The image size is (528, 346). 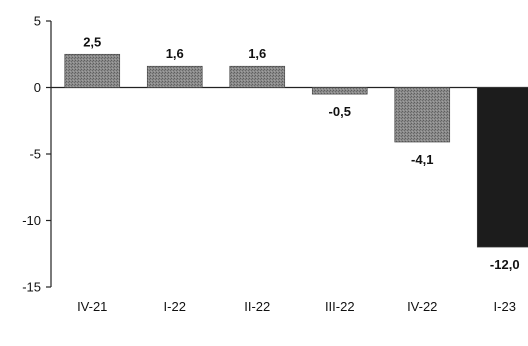 I want to click on data-label-ii-22: 1,6, so click(x=257, y=53).